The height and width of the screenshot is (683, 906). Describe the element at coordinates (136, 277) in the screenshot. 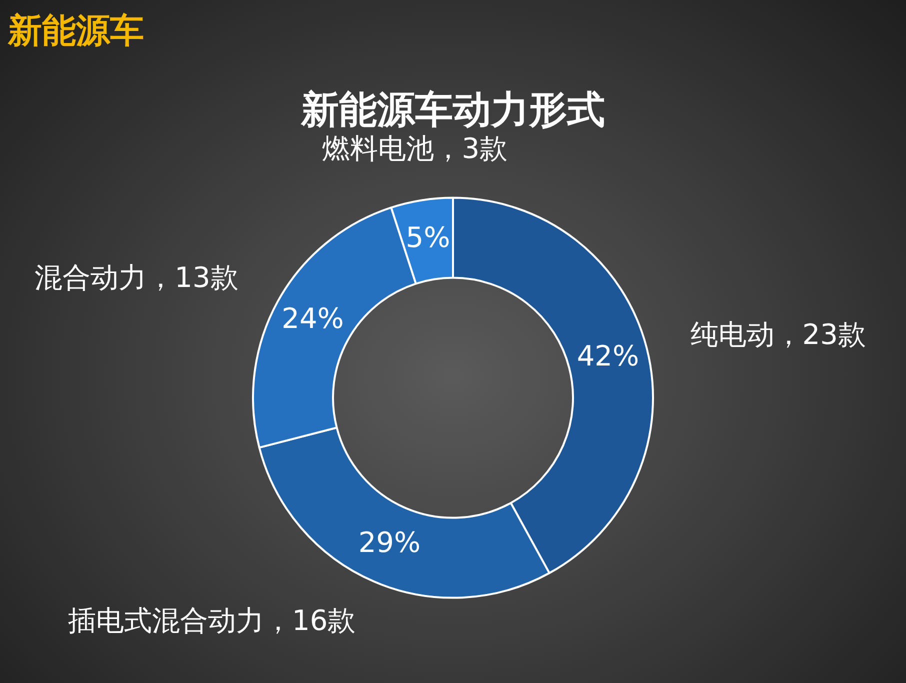

I see `slice-label: 混合动力，13款` at that location.